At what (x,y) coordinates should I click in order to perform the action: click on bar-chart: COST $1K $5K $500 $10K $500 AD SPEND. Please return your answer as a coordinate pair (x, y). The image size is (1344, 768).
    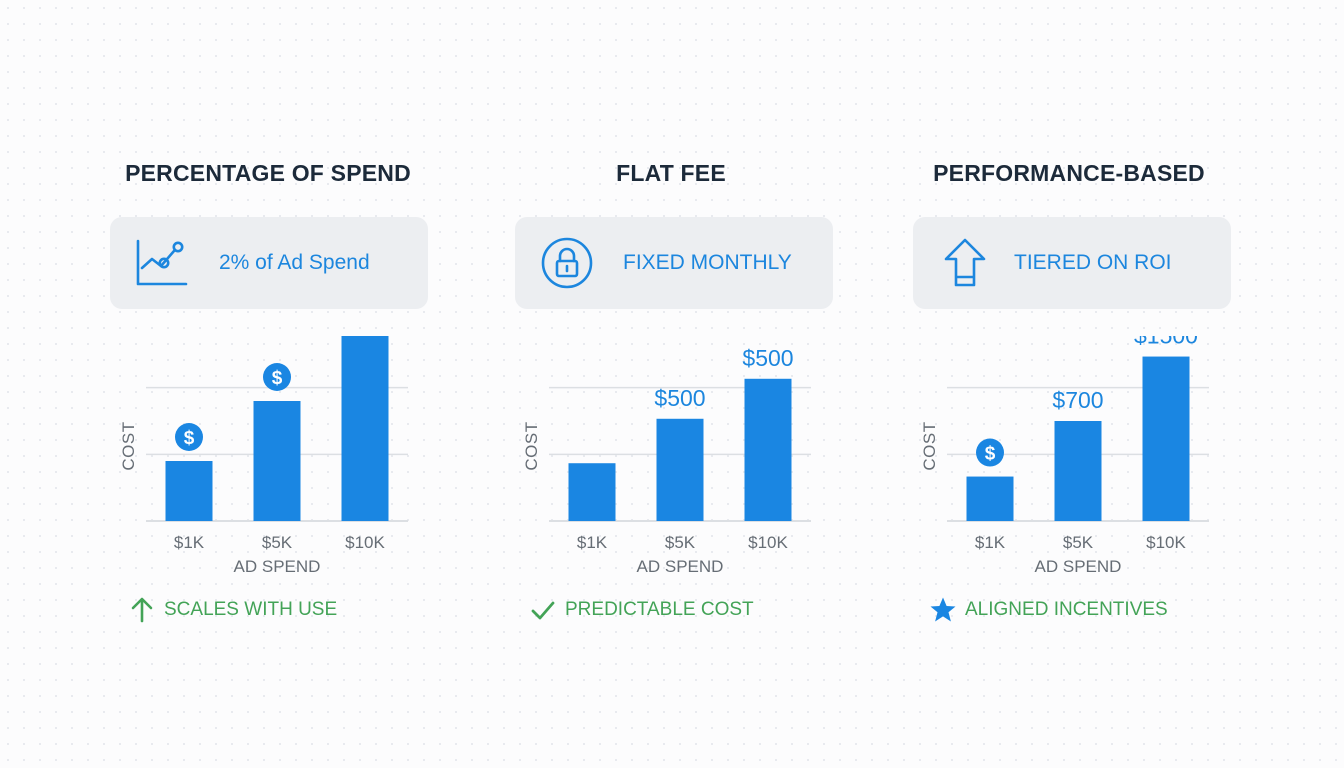
    Looking at the image, I should click on (666, 460).